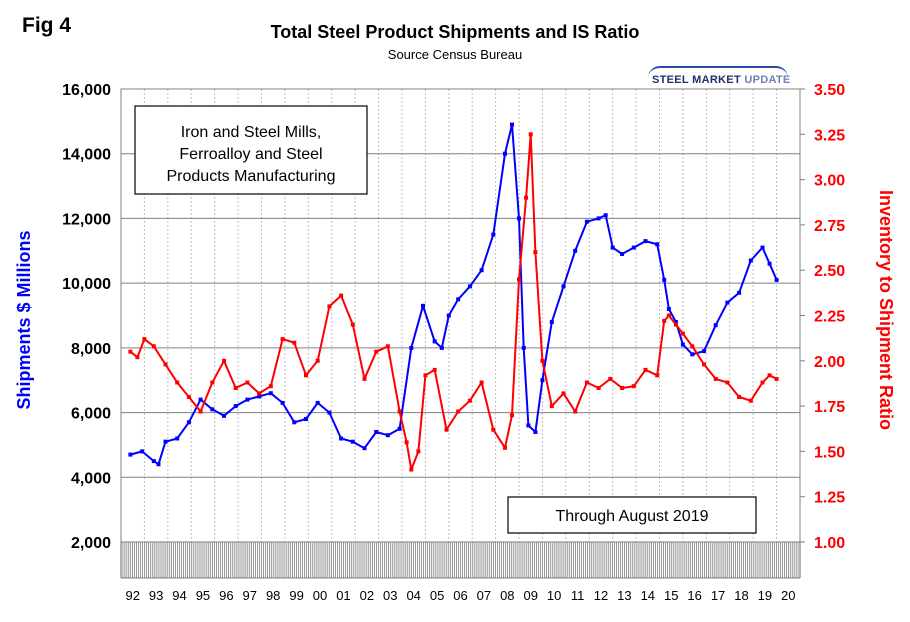 Image resolution: width=910 pixels, height=622 pixels. What do you see at coordinates (601, 595) in the screenshot?
I see `x-tick-label: 12` at bounding box center [601, 595].